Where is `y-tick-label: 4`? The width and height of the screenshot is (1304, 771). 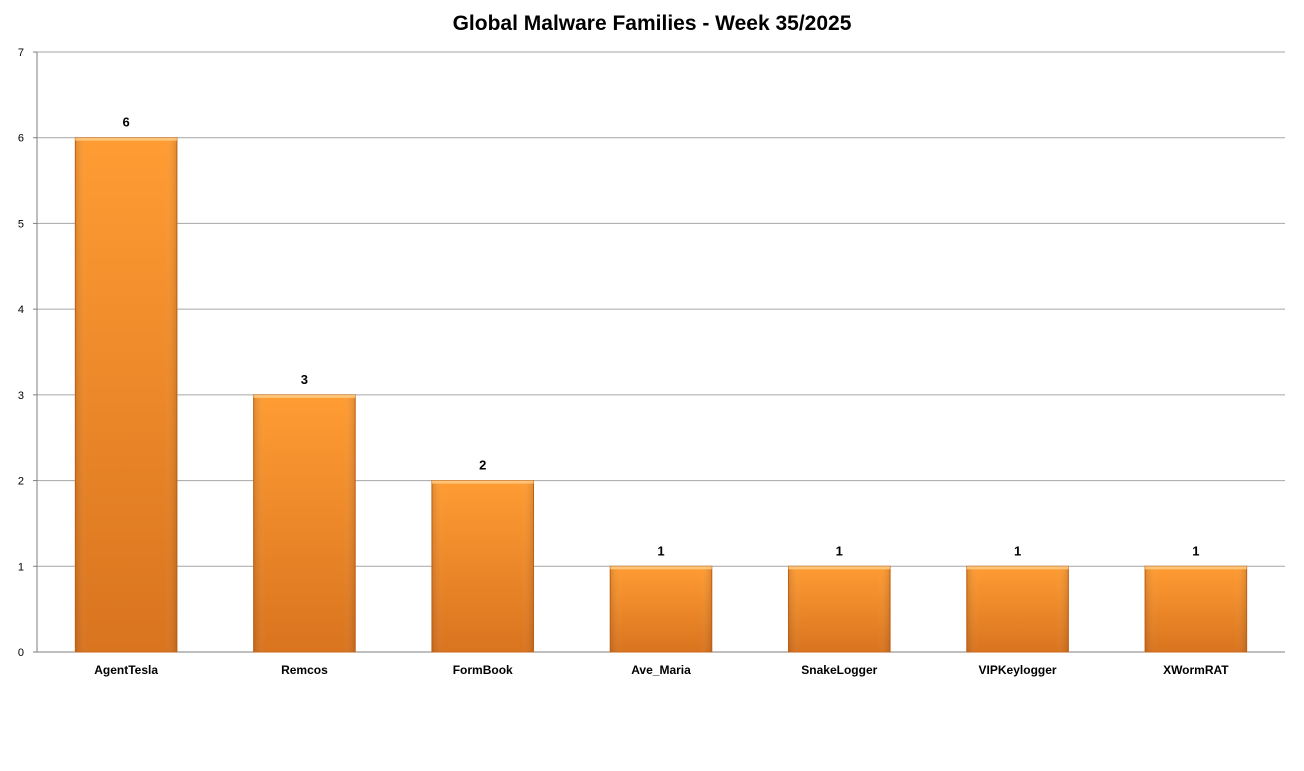 y-tick-label: 4 is located at coordinates (21, 310).